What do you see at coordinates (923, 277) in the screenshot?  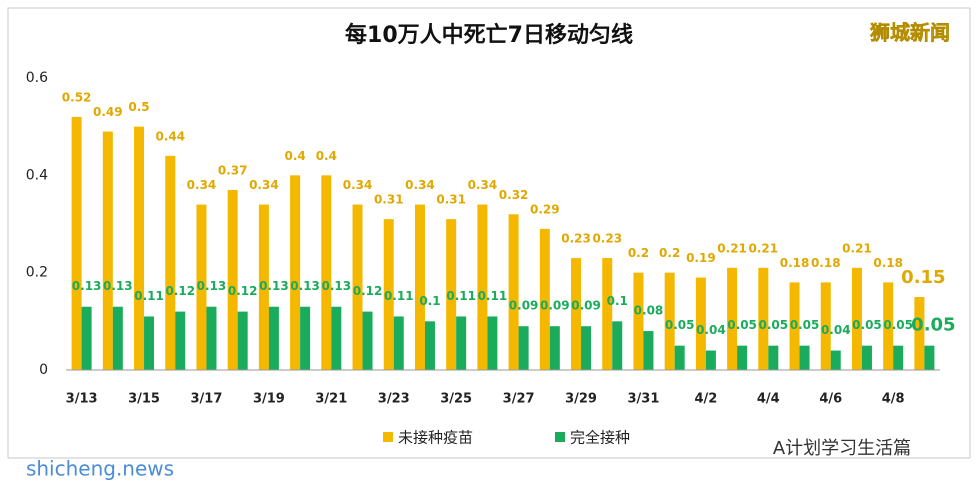 I see `data-label: 0.15` at bounding box center [923, 277].